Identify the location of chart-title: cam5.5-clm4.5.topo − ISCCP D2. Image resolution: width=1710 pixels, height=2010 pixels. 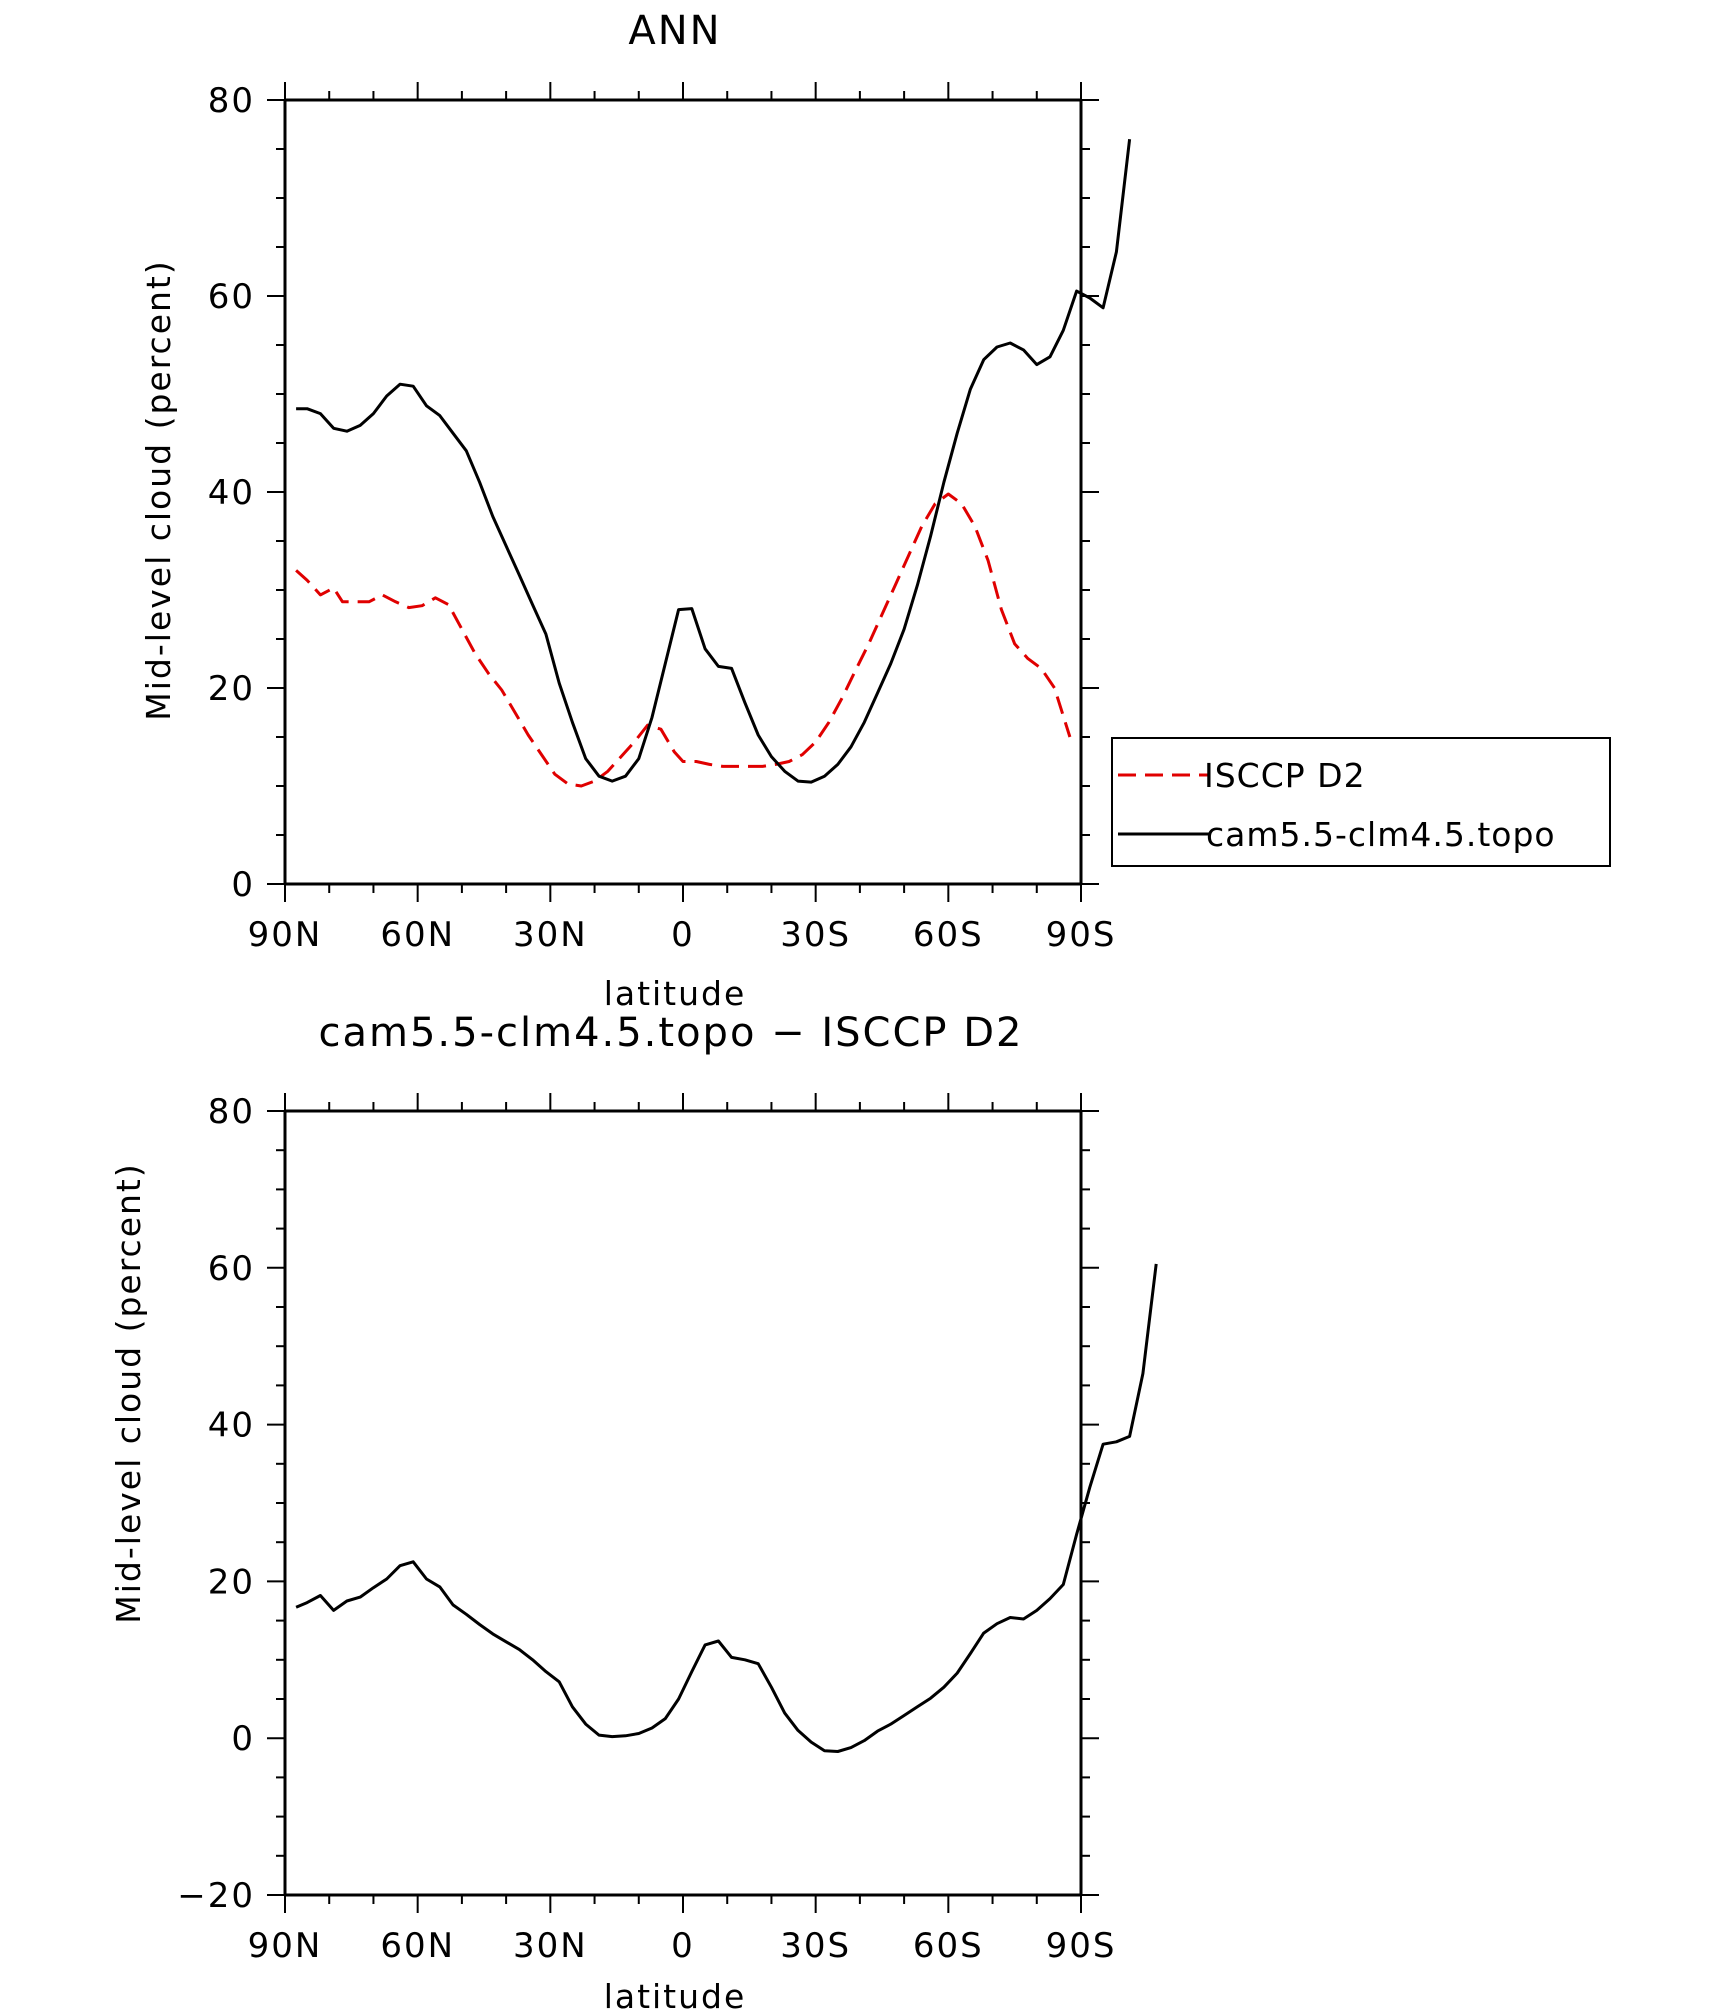
(670, 1033).